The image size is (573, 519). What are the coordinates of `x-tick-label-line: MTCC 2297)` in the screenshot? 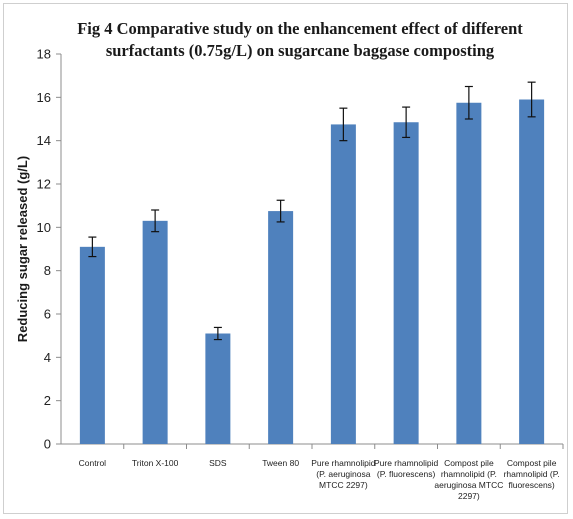 It's located at (343, 485).